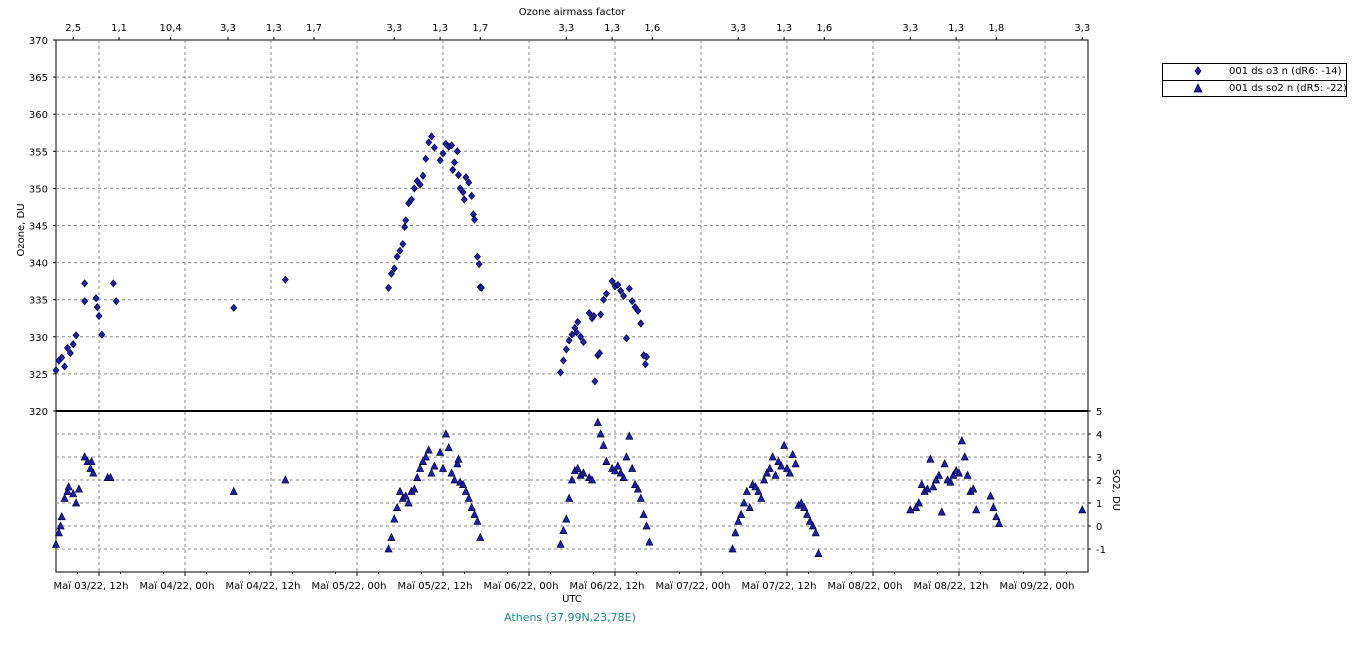  What do you see at coordinates (1285, 71) in the screenshot?
I see `legend-label-o3: 001 ds o3 n (dR6: -14)` at bounding box center [1285, 71].